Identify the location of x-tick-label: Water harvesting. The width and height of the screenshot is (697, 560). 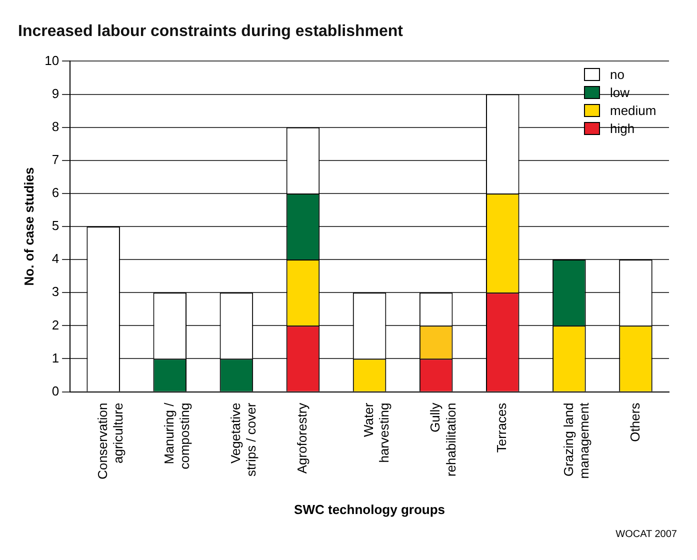
(376, 432).